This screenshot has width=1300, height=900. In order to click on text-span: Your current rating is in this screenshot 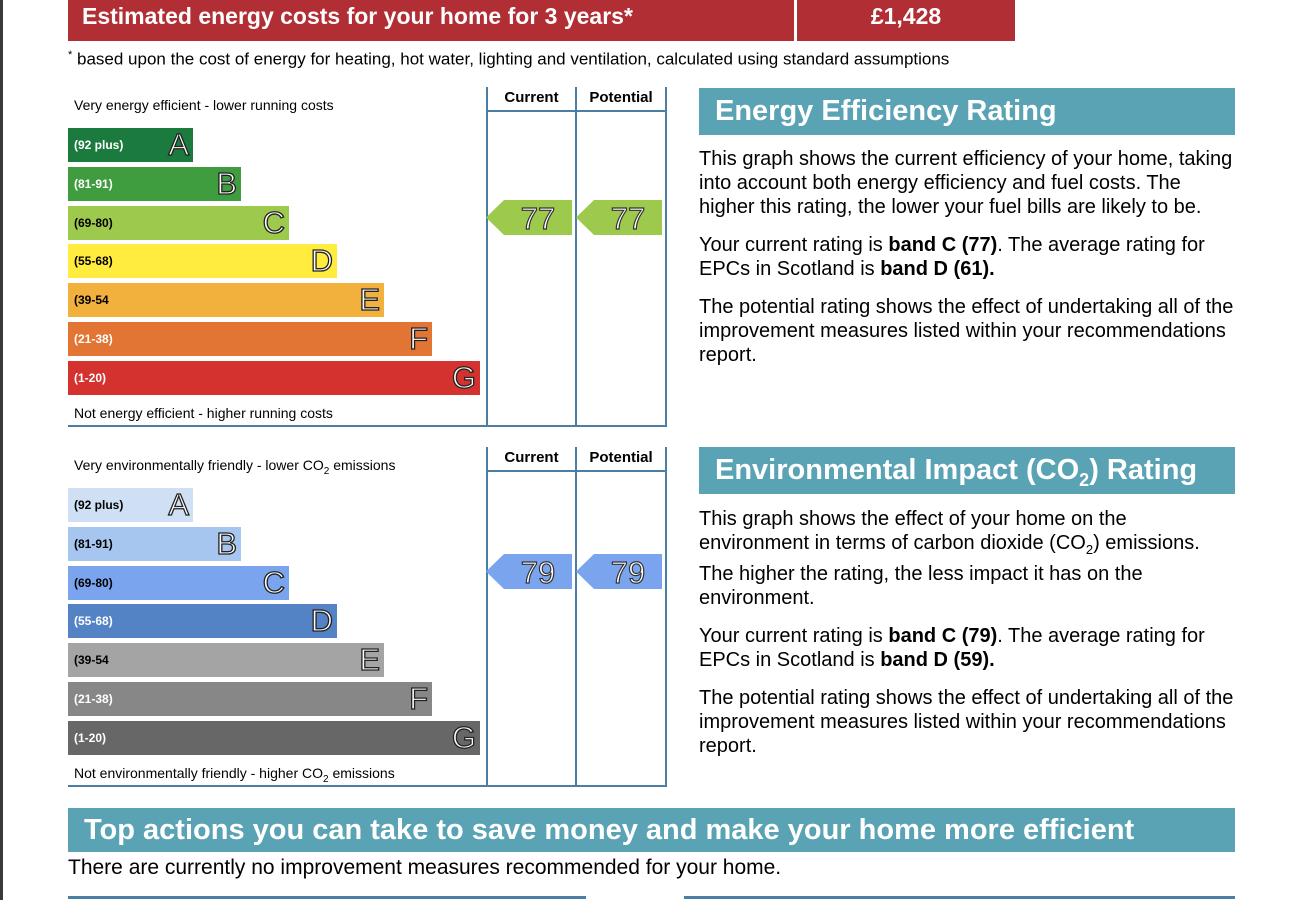, I will do `click(794, 245)`.